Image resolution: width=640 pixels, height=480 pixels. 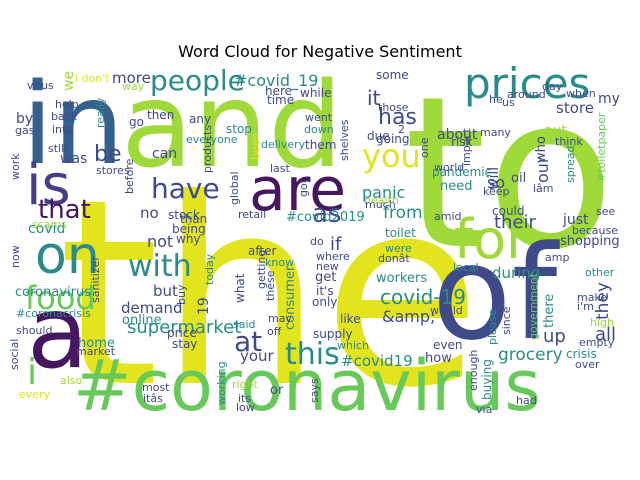 I want to click on word-empty: empty, so click(x=597, y=342).